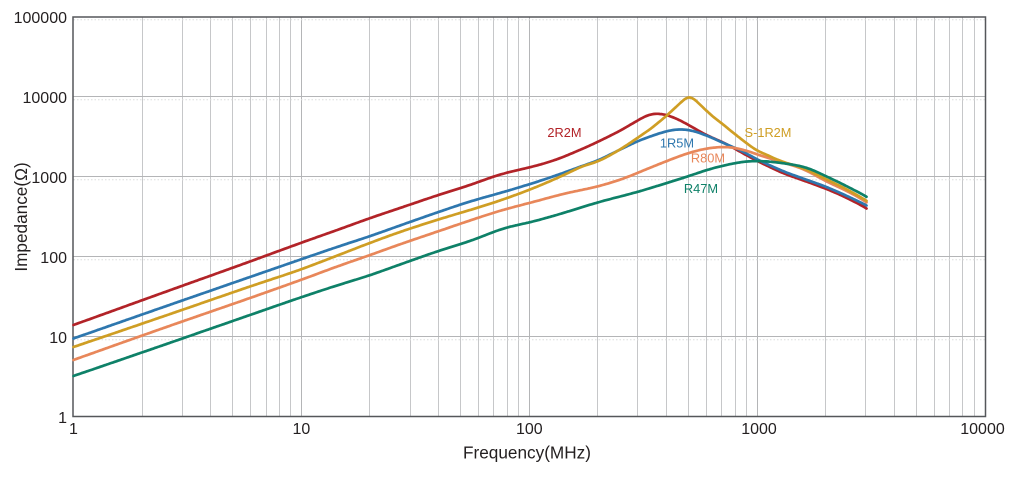 The width and height of the screenshot is (1020, 487). I want to click on svg-text: R47M, so click(701, 188).